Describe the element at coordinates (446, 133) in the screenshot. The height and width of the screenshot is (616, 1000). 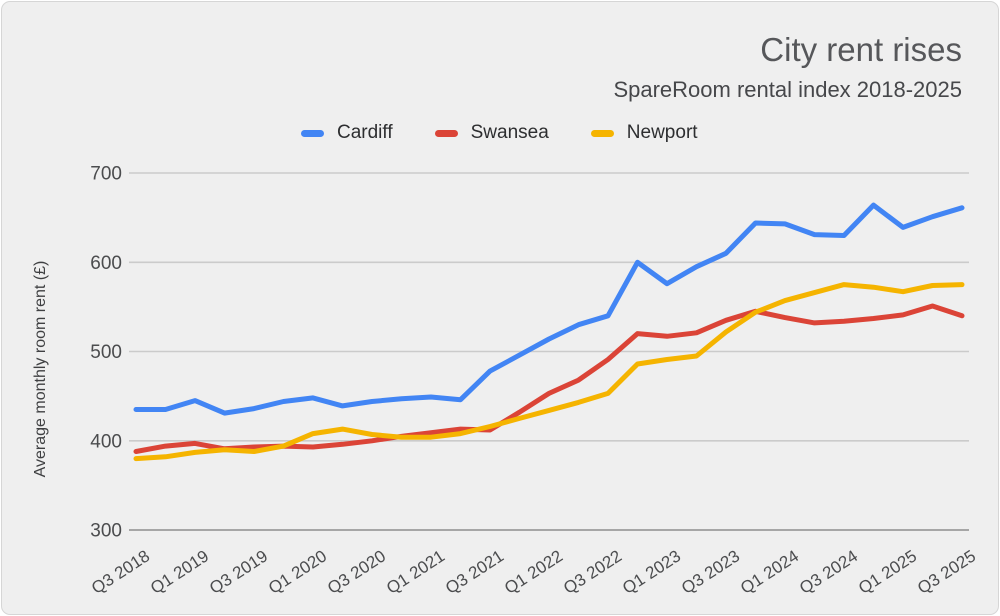
I see `swansea-series-swatch-icon` at that location.